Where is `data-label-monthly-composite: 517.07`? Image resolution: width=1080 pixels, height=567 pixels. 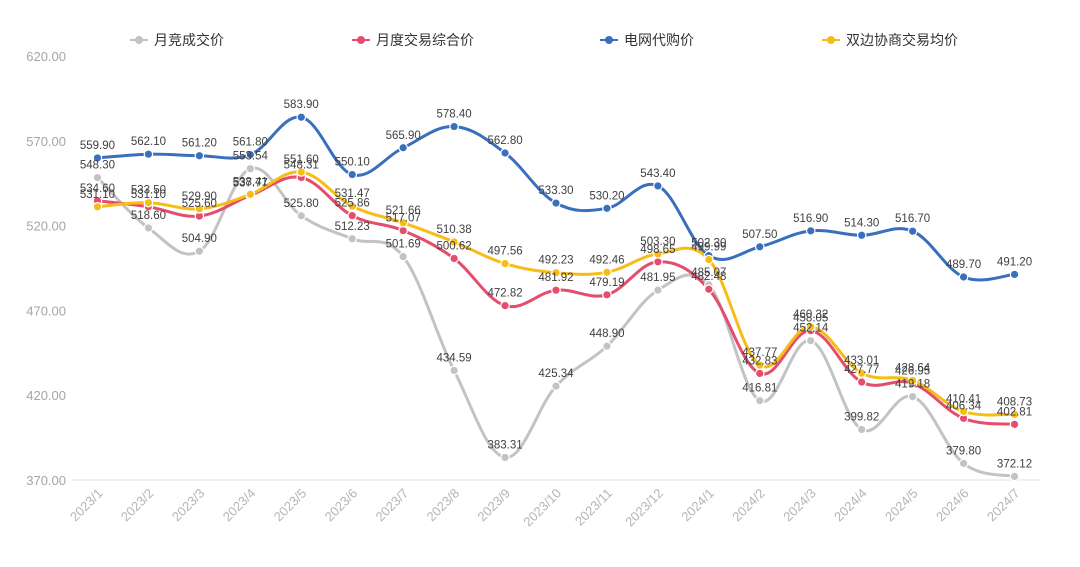 data-label-monthly-composite: 517.07 is located at coordinates (403, 219).